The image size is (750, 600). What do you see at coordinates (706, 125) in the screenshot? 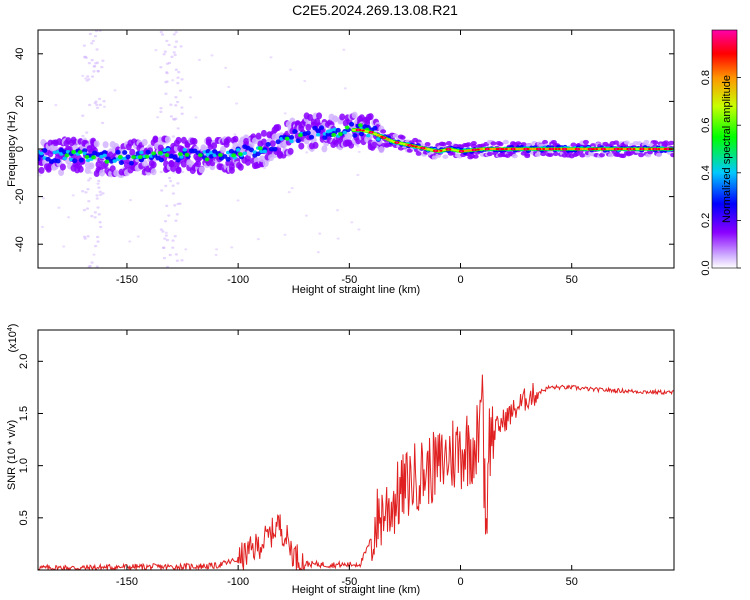
I see `colorbar-tick-label: 0.6` at bounding box center [706, 125].